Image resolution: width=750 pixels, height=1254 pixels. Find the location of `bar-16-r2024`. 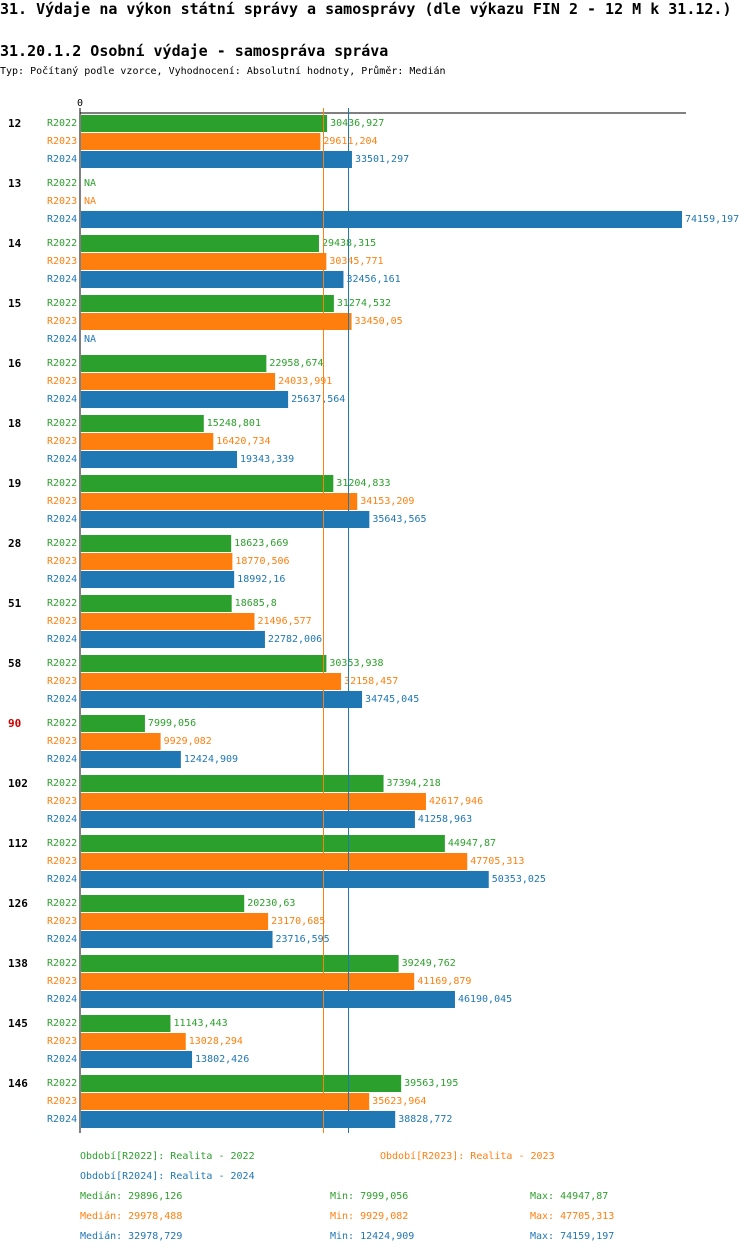

bar-16-r2024 is located at coordinates (185, 399).